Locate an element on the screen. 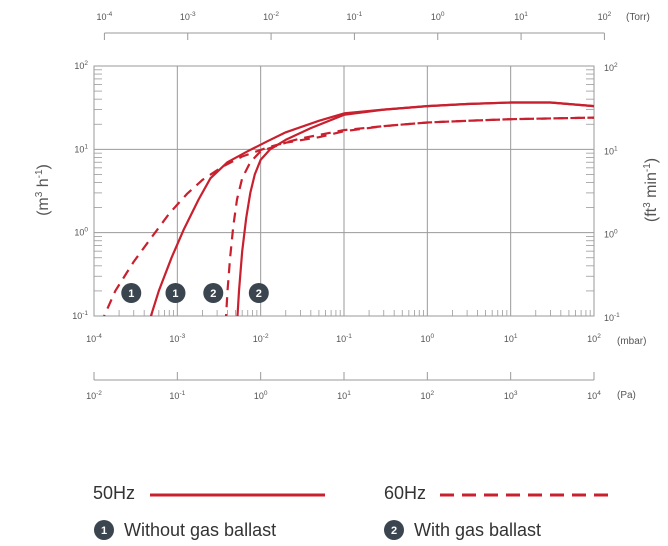  mbar-tick-label: 10⁻² is located at coordinates (261, 338).